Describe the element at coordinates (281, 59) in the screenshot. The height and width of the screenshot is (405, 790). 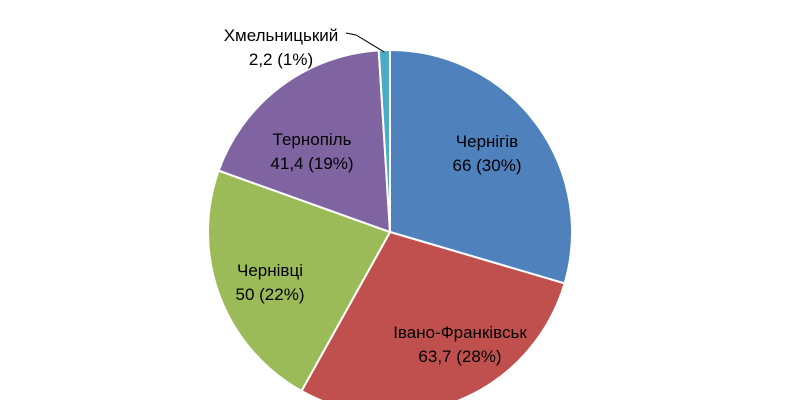
I see `slice-value-label-5: 2,2 (1%)` at that location.